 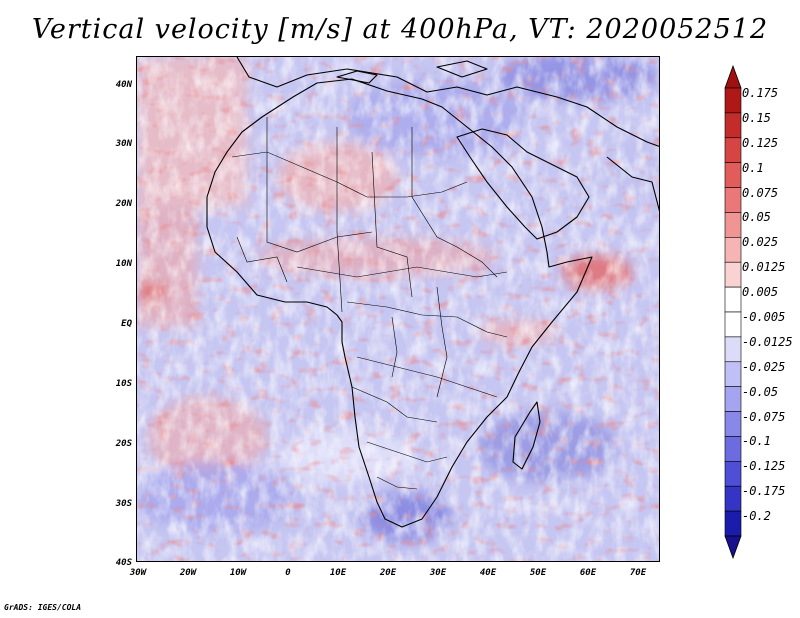 I want to click on lon-tick-70e: 70E, so click(x=638, y=573).